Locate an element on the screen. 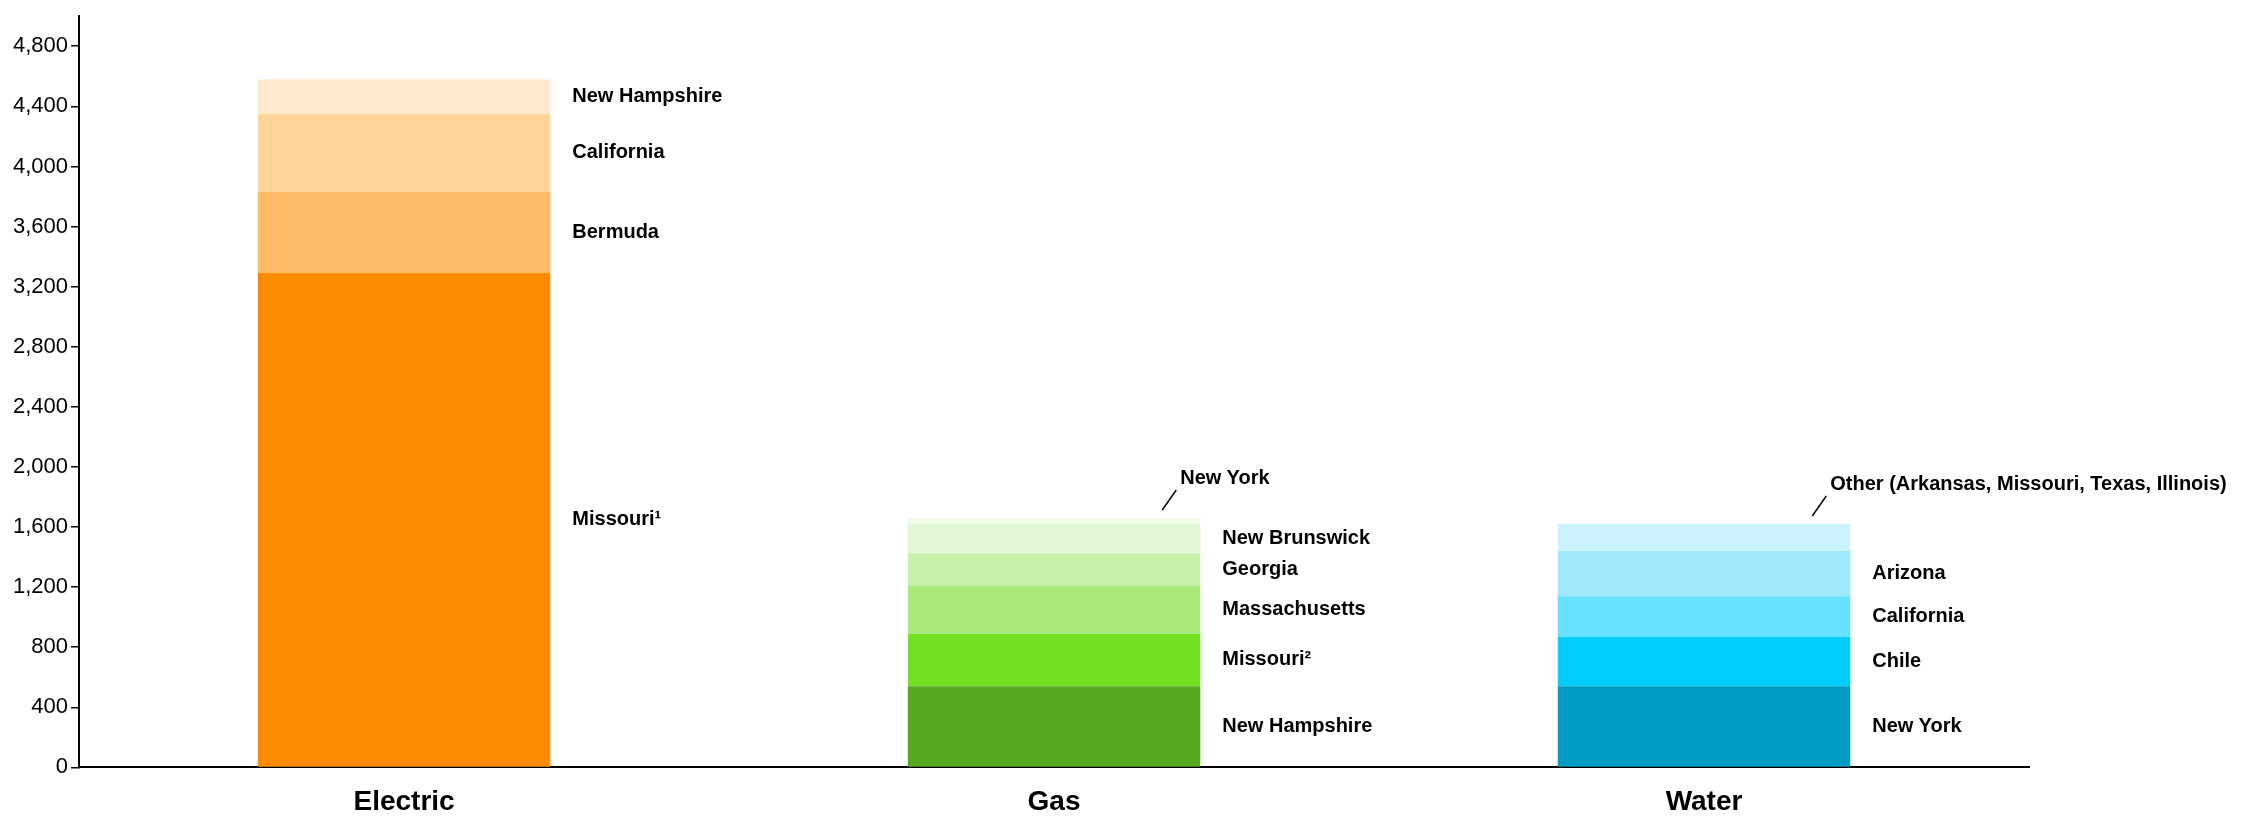 This screenshot has width=2259, height=833. x-tick-label: Water is located at coordinates (1704, 800).